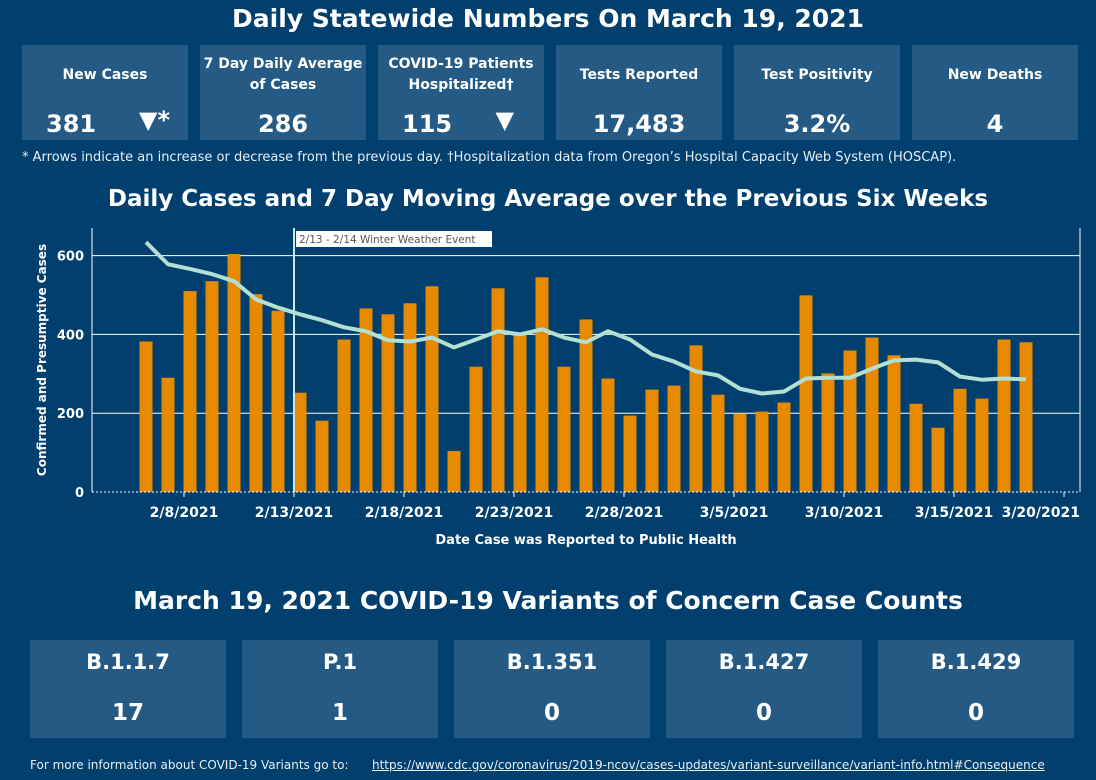  Describe the element at coordinates (184, 513) in the screenshot. I see `x-tick-label: 2/8/2021` at that location.